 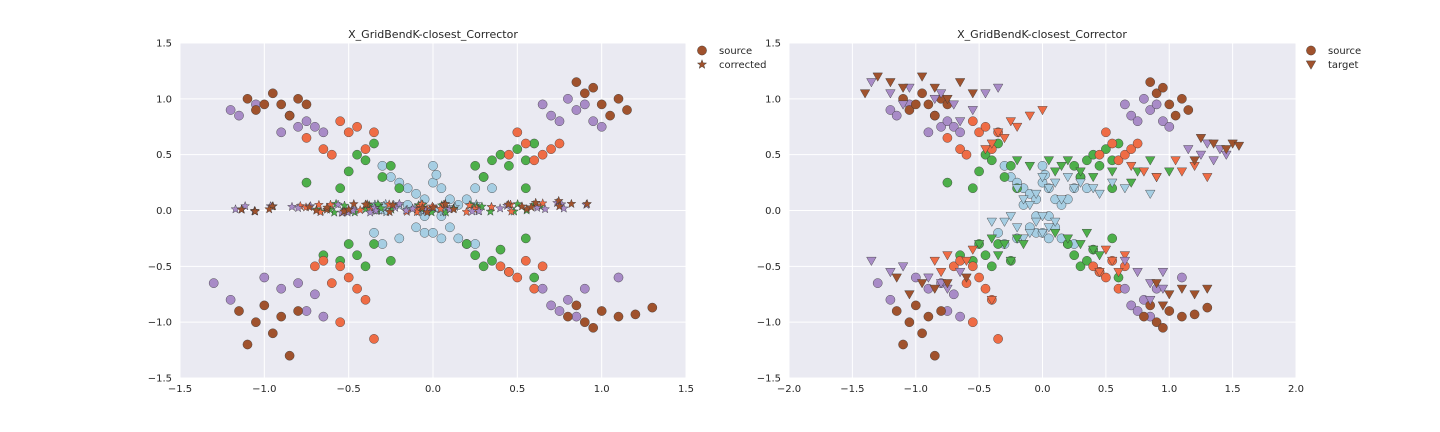 What do you see at coordinates (264, 389) in the screenshot?
I see `x-tick-label: −1.0` at bounding box center [264, 389].